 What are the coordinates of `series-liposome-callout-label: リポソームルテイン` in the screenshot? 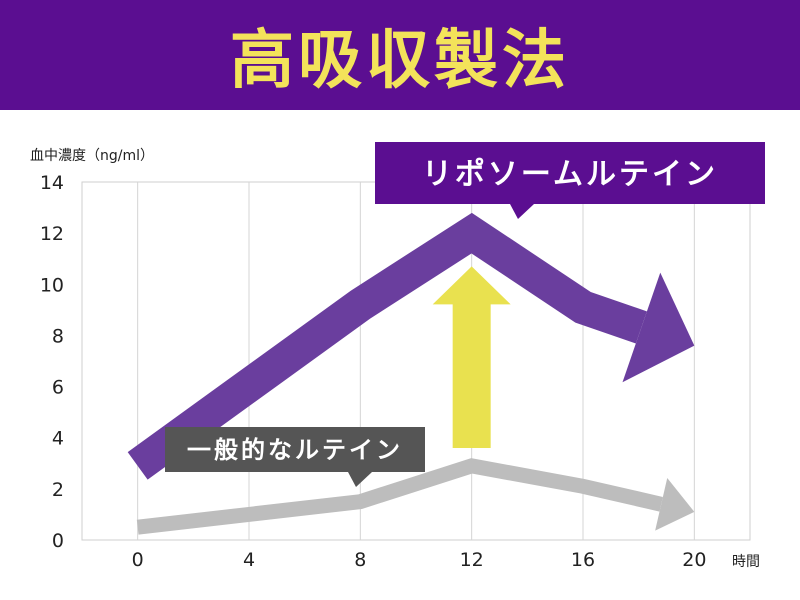 It's located at (570, 174).